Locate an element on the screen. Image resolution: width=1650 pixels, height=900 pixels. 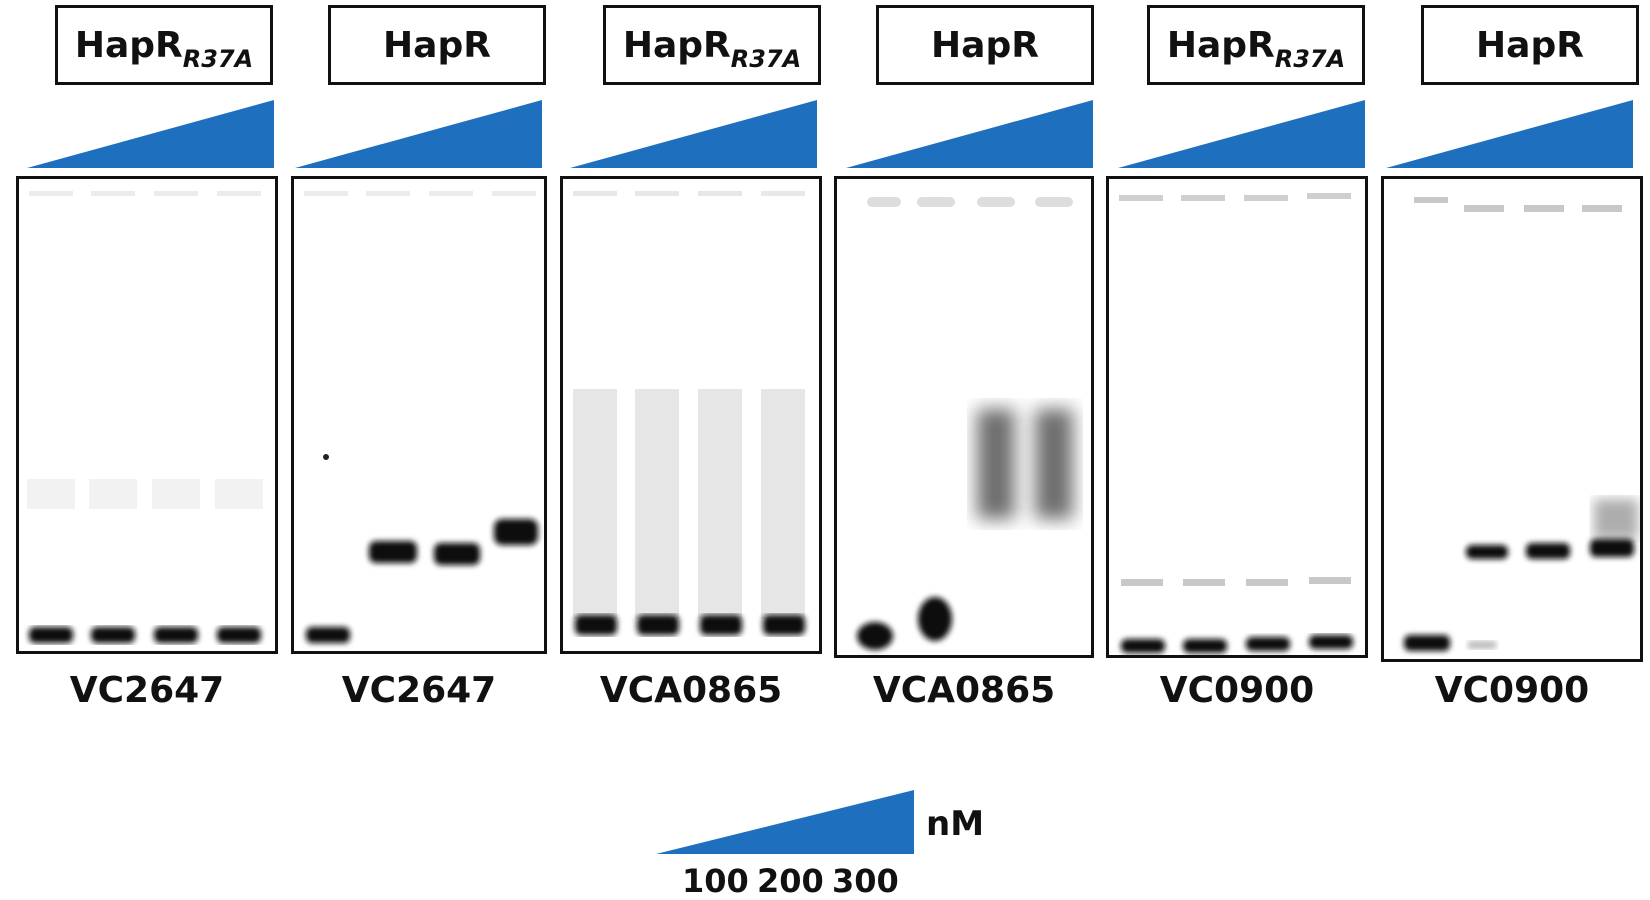
protein-label-1: HapR R37A is located at coordinates (164, 45).